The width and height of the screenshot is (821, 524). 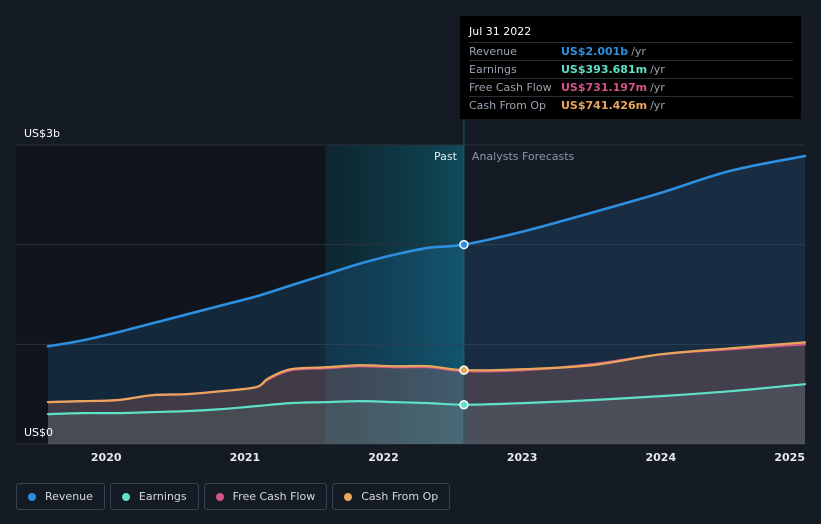 I want to click on legend-label: Earnings, so click(x=162, y=496).